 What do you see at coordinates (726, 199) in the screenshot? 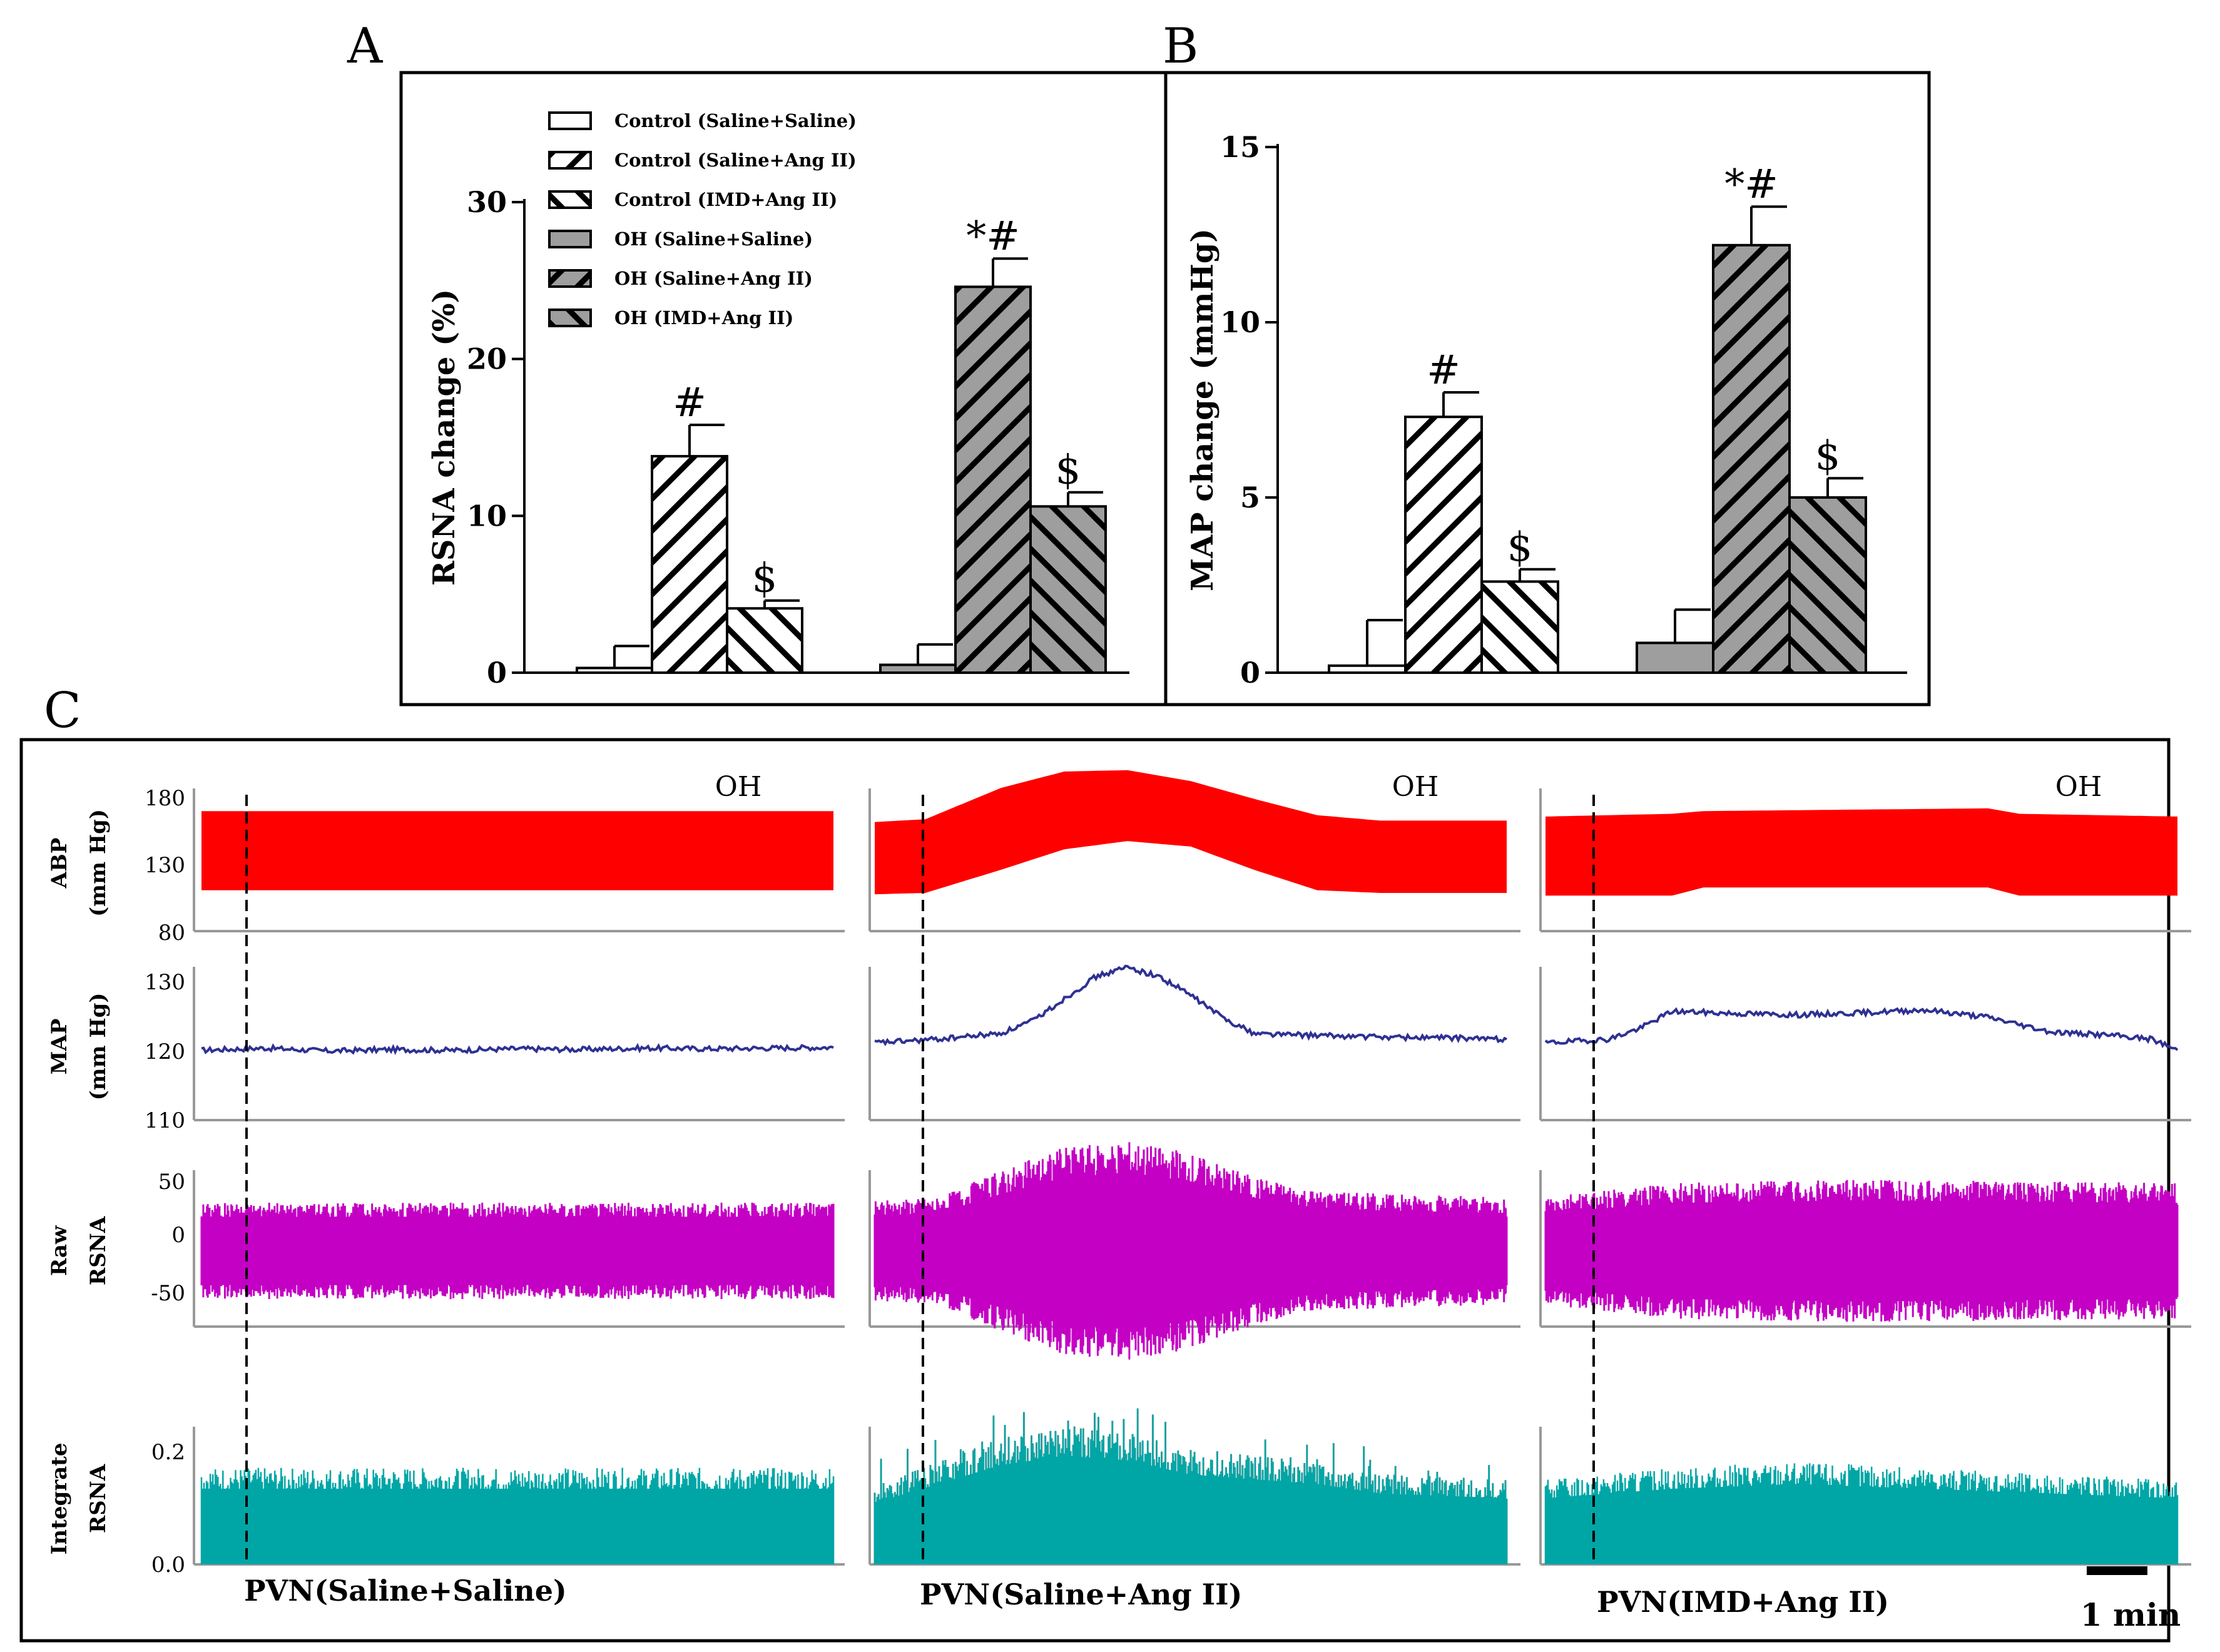
I see `legend-label: Control (IMD+Ang II)` at bounding box center [726, 199].